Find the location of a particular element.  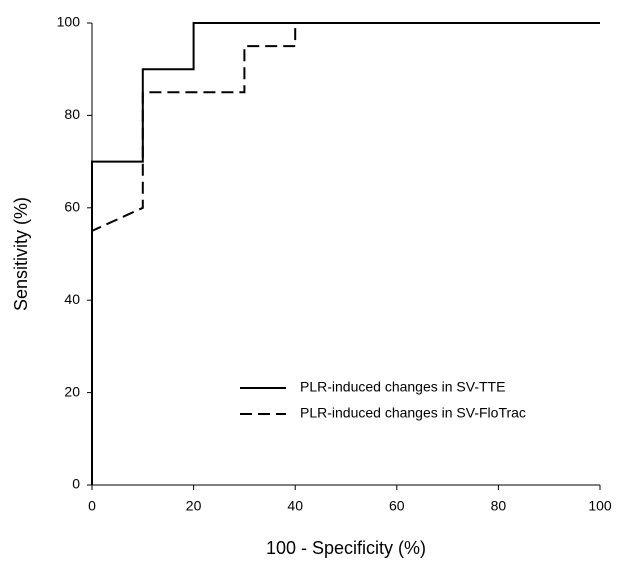

x-axis-title: 100 - Specificity (%) is located at coordinates (346, 548).